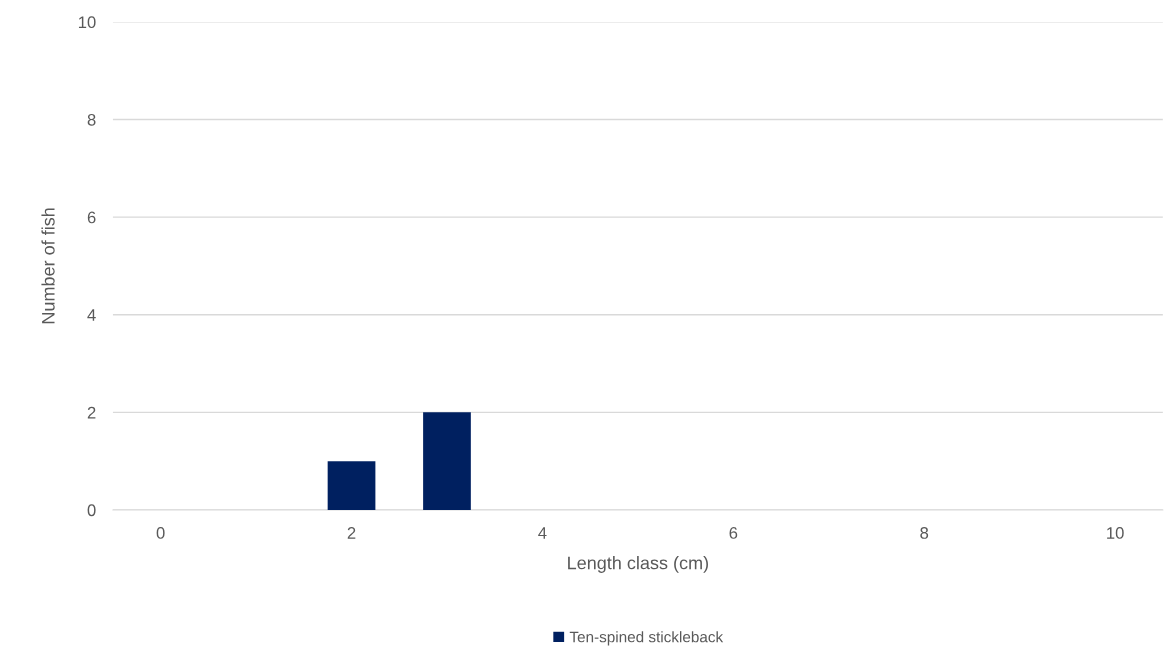 The height and width of the screenshot is (664, 1164). Describe the element at coordinates (48, 266) in the screenshot. I see `y-axis-title: Number of fish` at that location.